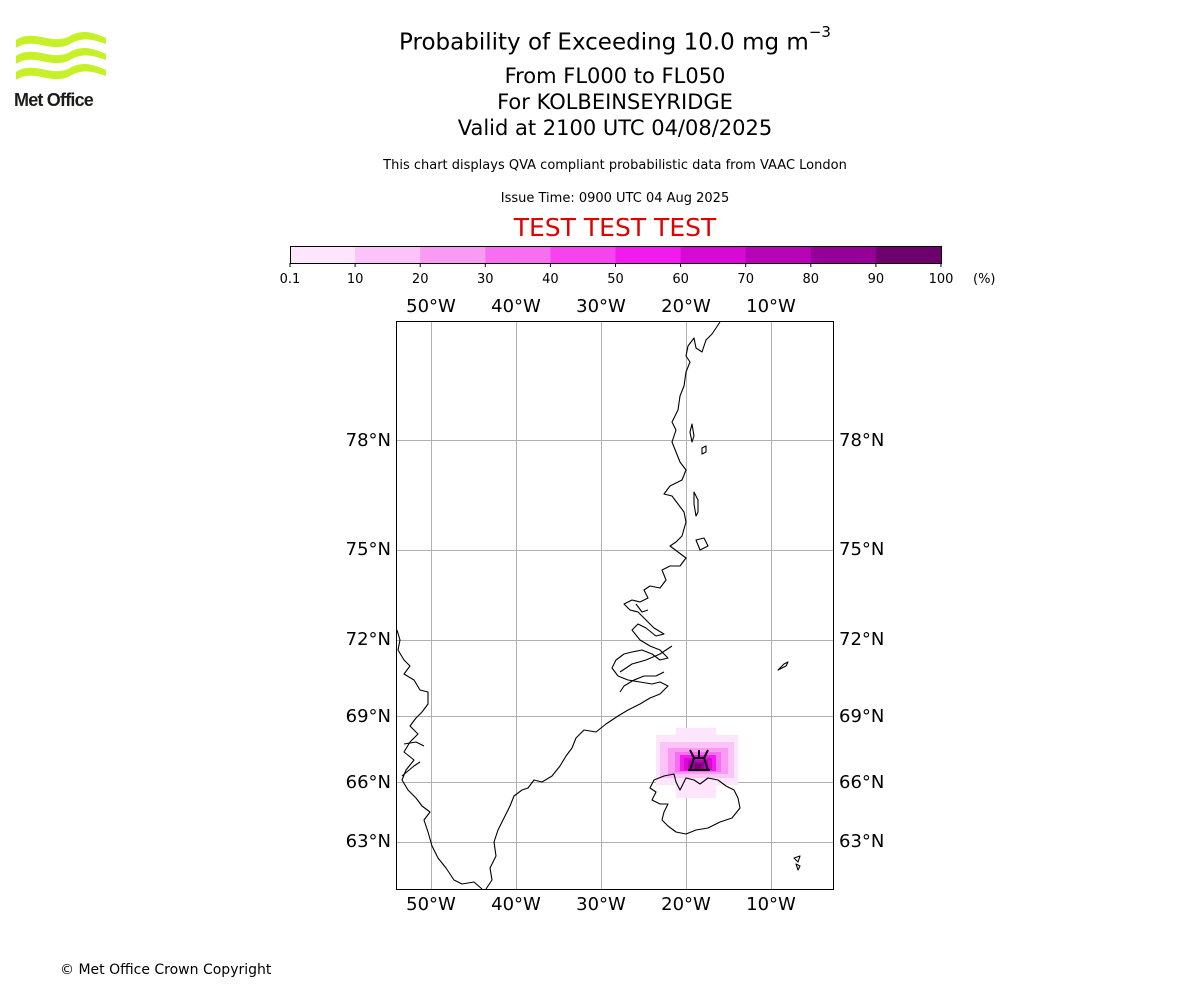 This screenshot has width=1200, height=1000. I want to click on lat-right-label: 63°N, so click(861, 841).